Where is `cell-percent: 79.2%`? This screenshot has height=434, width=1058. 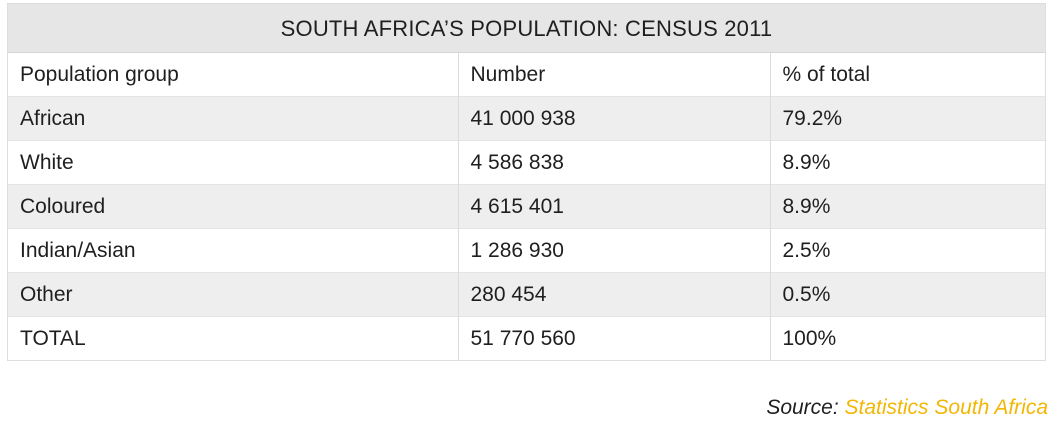
cell-percent: 79.2% is located at coordinates (907, 118).